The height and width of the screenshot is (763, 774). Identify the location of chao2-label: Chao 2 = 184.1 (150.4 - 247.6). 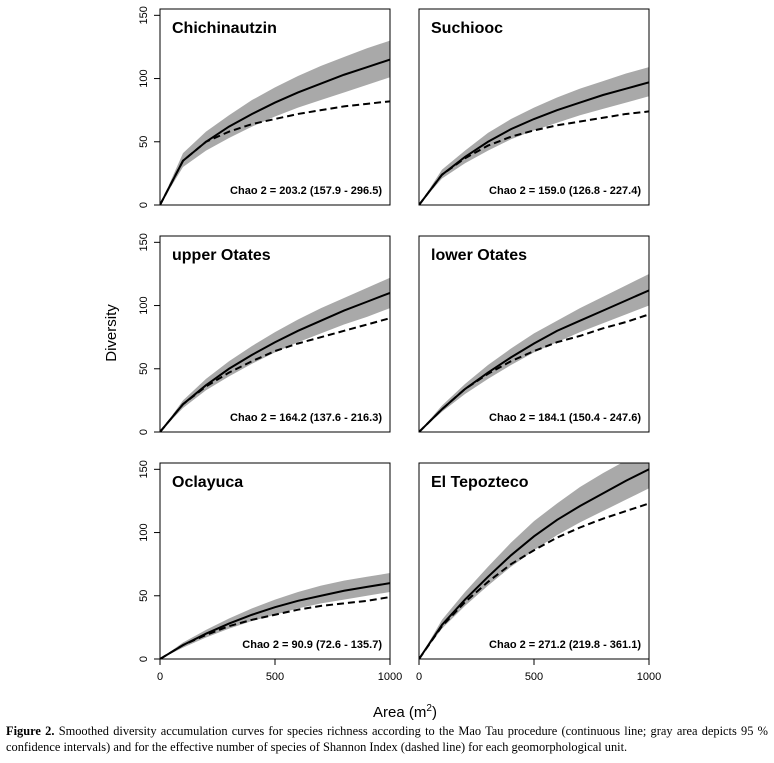
(565, 418).